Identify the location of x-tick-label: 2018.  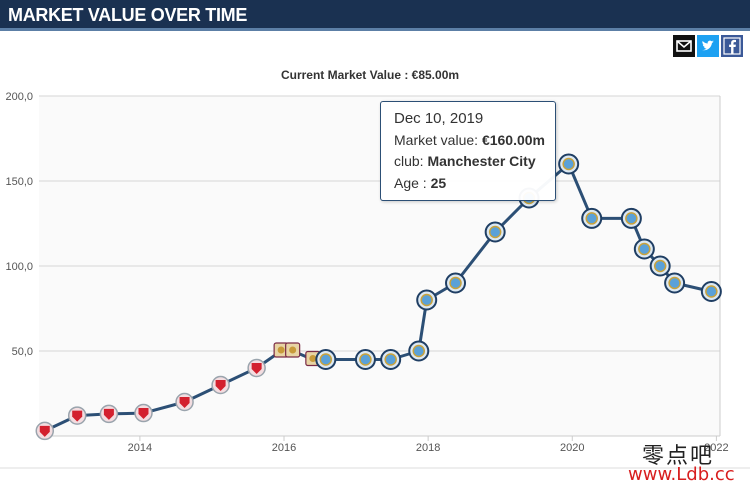
(428, 448).